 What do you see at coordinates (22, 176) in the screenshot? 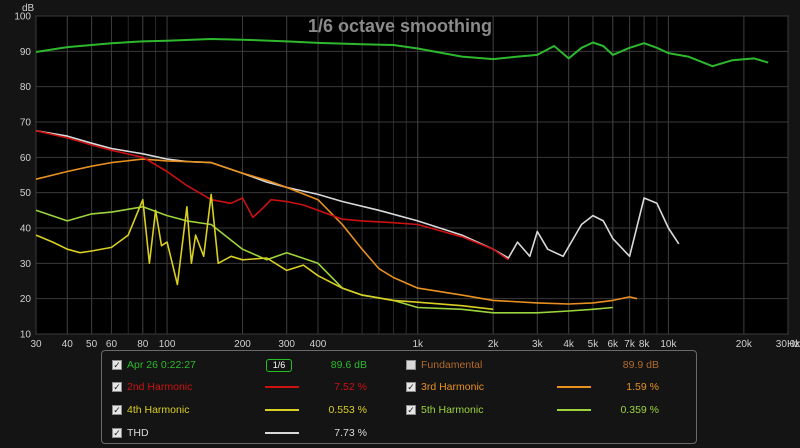
I see `y-tick-labels: 10 20 30 40 50 60 70 80 90 100` at bounding box center [22, 176].